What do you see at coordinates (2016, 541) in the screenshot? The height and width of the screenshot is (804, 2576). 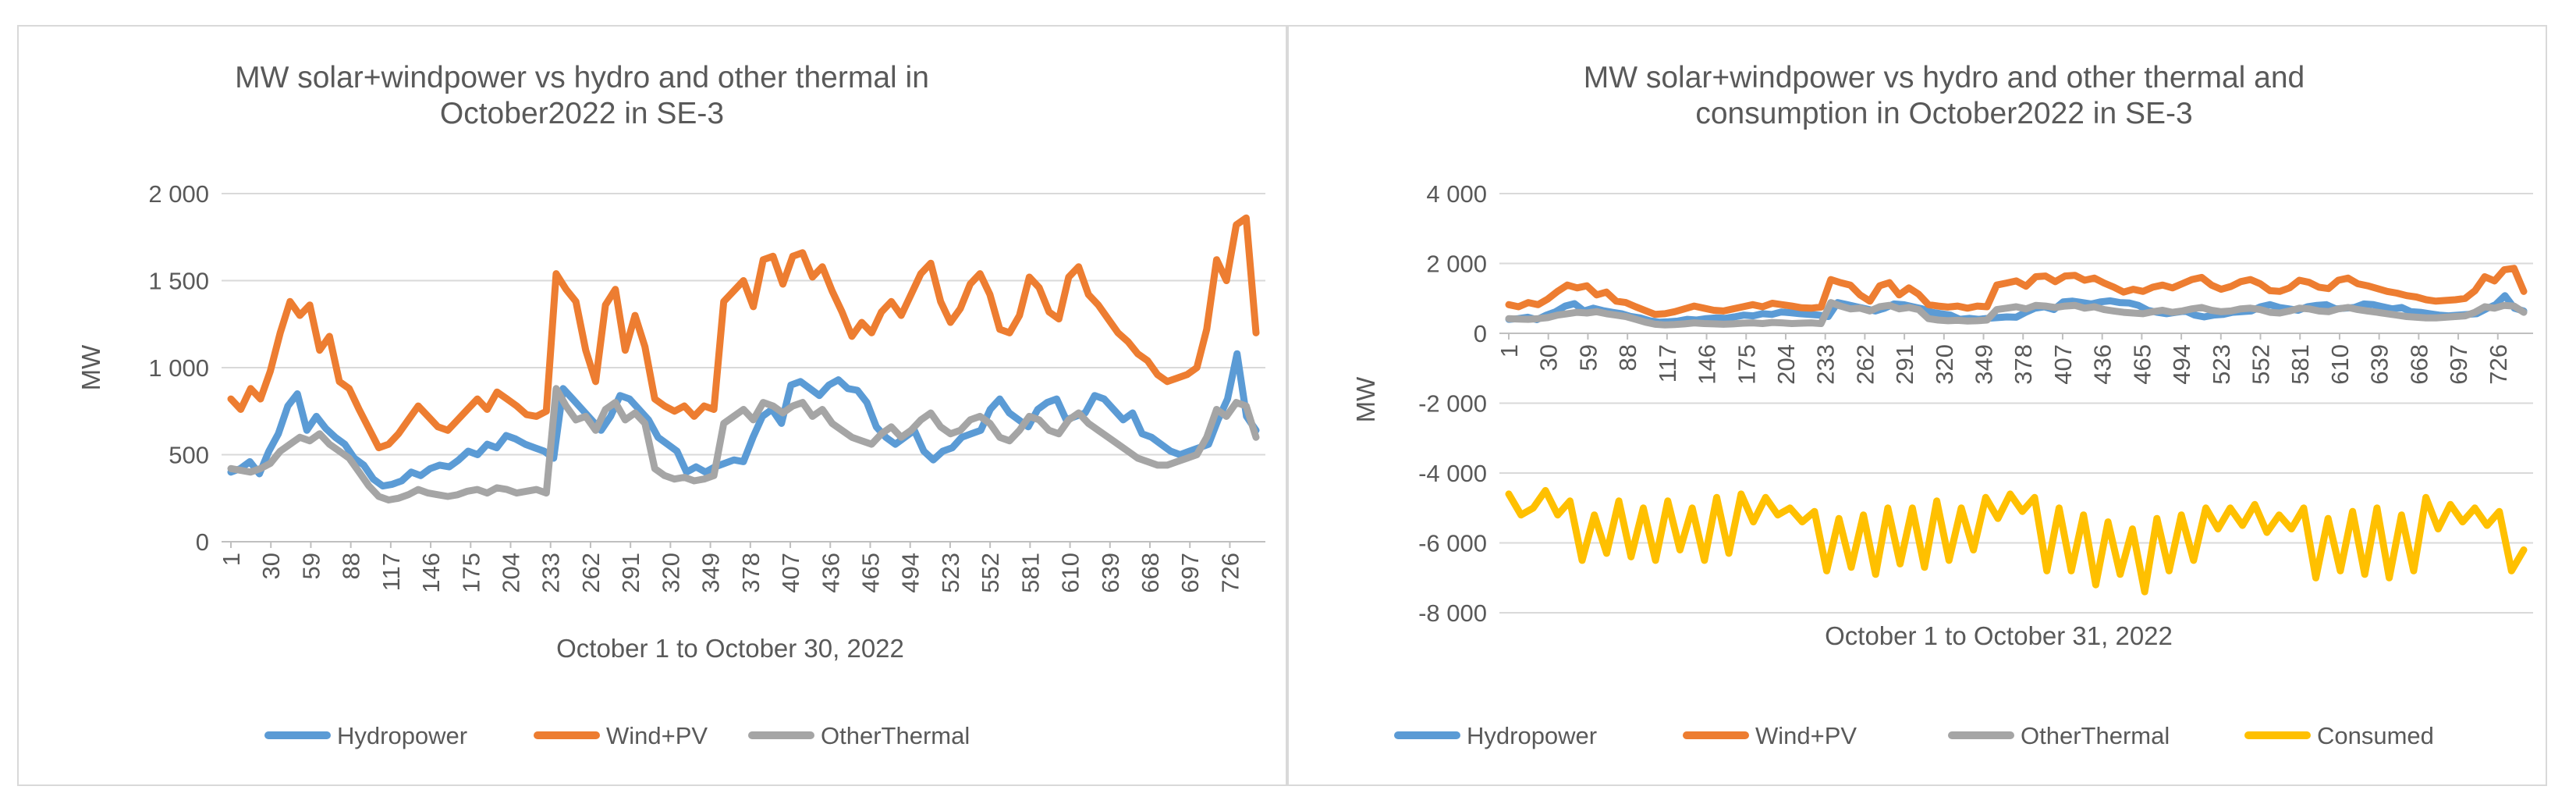 I see `series-line-consumed` at bounding box center [2016, 541].